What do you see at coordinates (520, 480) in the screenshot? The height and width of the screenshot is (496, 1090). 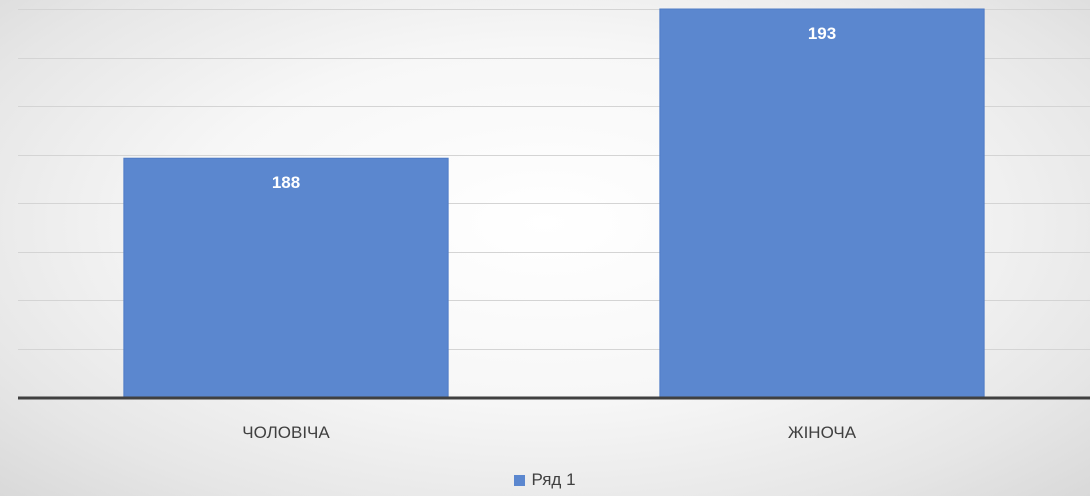 I see `legend-swatch` at bounding box center [520, 480].